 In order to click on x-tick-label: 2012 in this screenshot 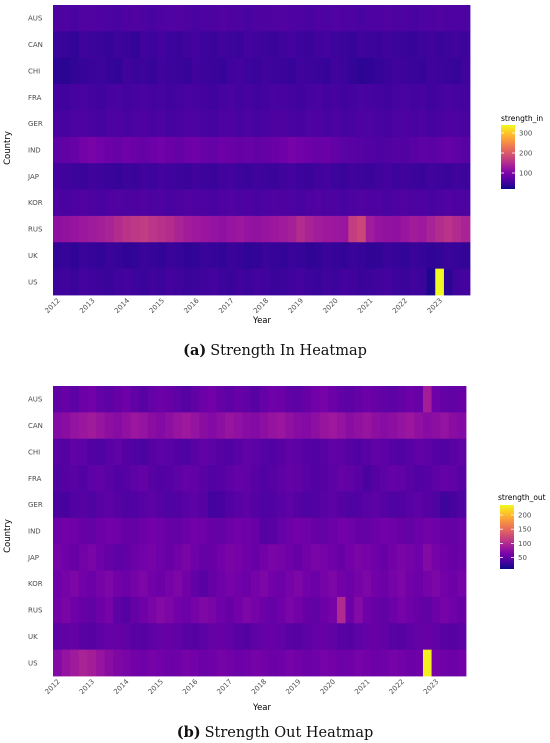, I will do `click(52, 306)`.